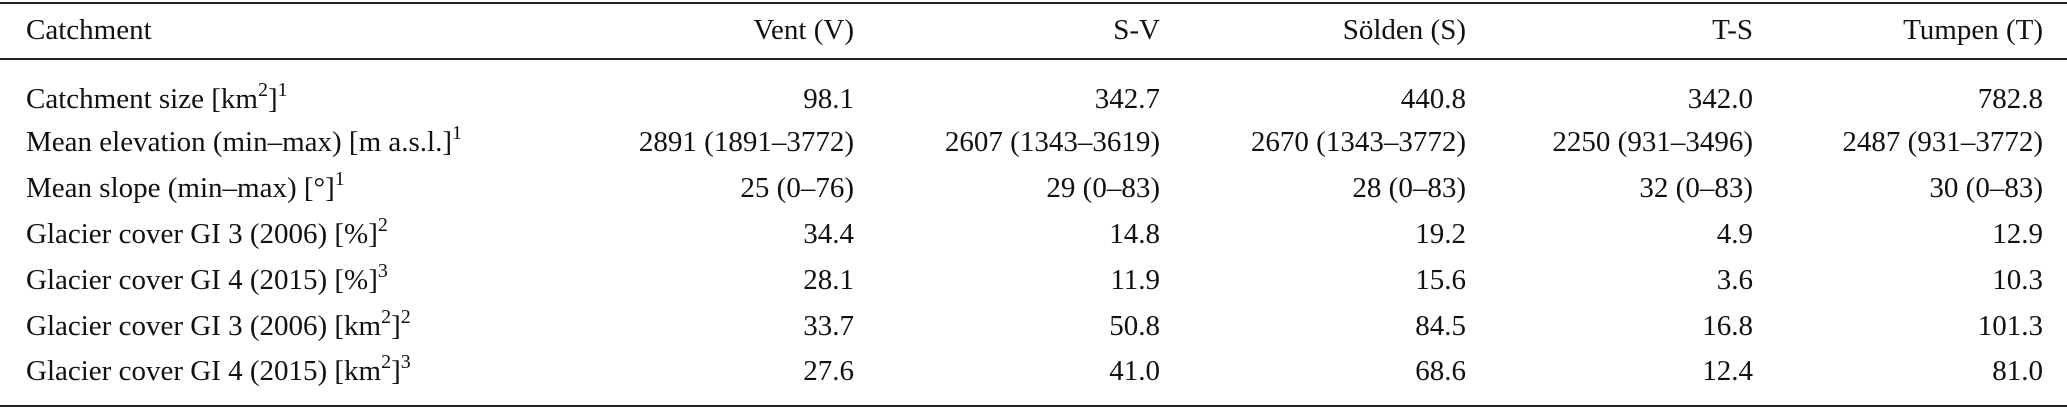  What do you see at coordinates (1440, 279) in the screenshot?
I see `value-cell: 15.6` at bounding box center [1440, 279].